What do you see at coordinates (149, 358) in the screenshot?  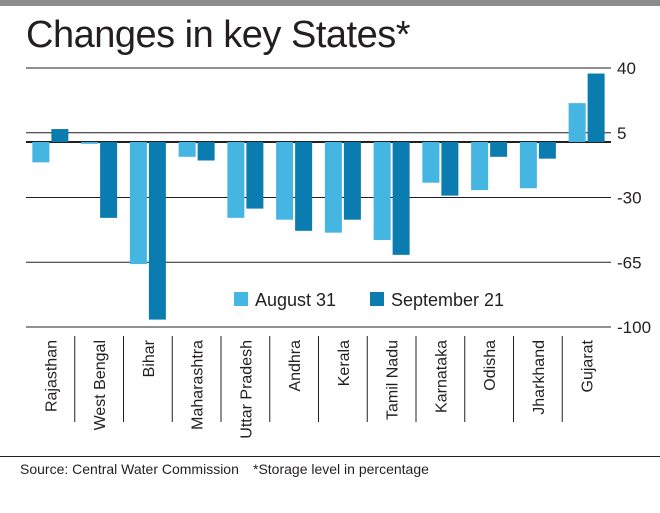 I see `category-label: Bihar` at bounding box center [149, 358].